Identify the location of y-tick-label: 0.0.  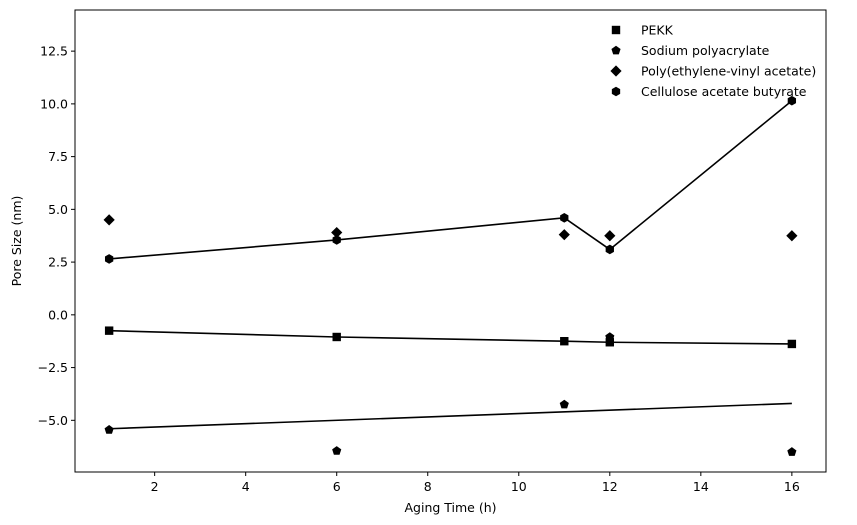
(58, 314).